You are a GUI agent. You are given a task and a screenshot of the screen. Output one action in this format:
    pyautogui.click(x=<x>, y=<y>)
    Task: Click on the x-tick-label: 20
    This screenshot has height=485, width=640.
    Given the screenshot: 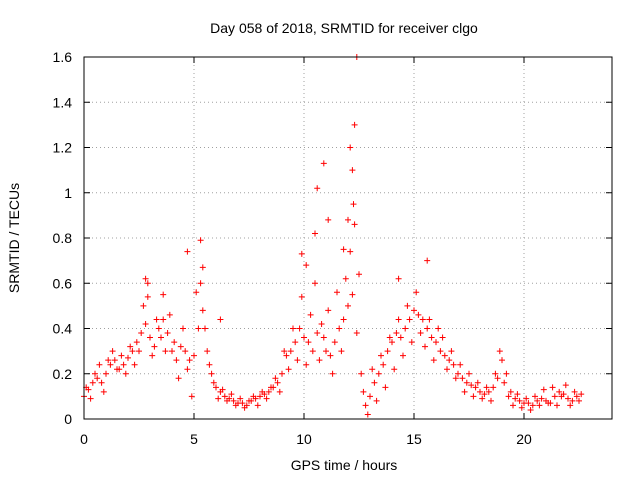 What is the action you would take?
    pyautogui.click(x=524, y=439)
    